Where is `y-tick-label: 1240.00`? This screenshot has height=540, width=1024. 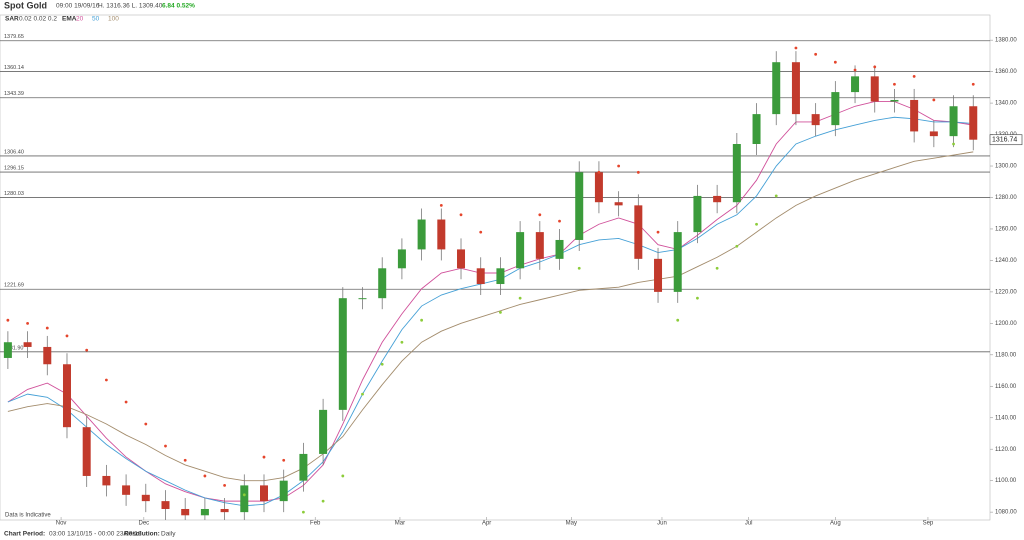
y-tick-label: 1240.00 is located at coordinates (1006, 261).